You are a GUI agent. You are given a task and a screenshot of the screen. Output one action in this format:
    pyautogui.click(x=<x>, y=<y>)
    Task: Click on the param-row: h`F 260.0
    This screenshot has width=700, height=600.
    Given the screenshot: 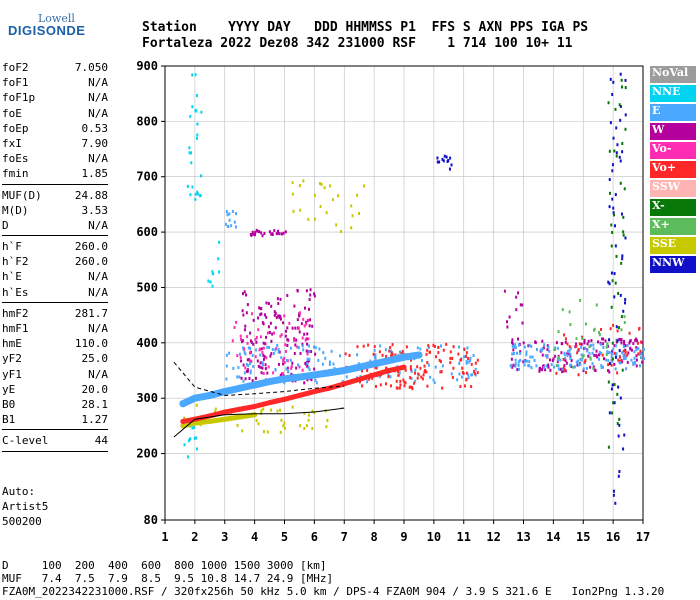 What is the action you would take?
    pyautogui.click(x=55, y=246)
    